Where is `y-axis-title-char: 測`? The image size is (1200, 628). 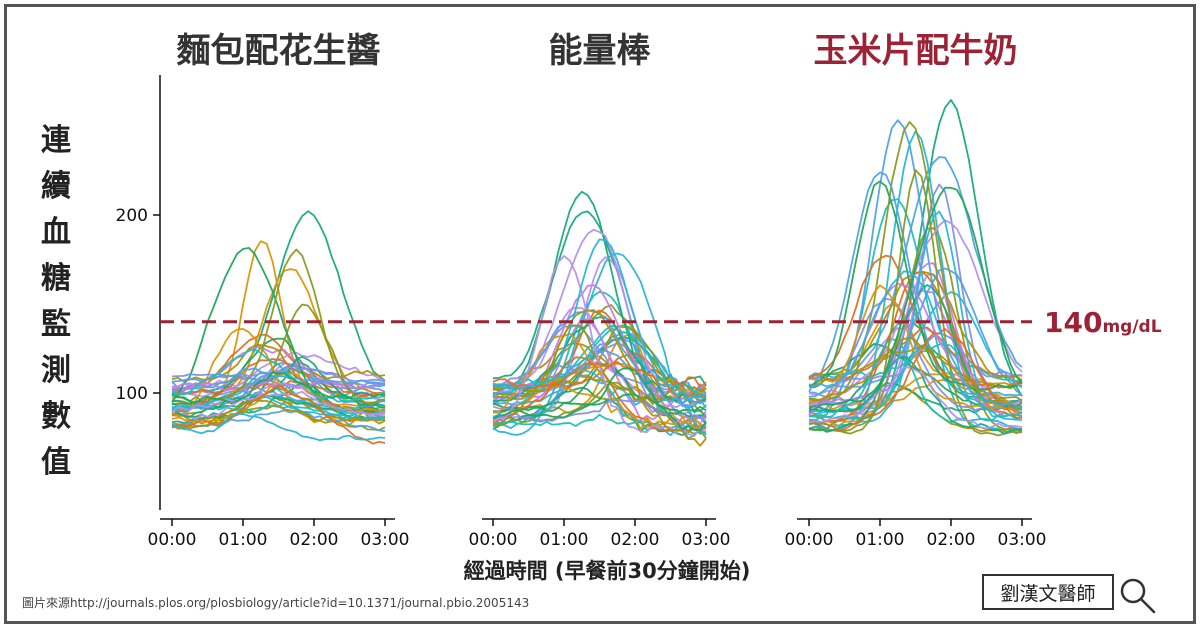
y-axis-title-char: 測 is located at coordinates (56, 370).